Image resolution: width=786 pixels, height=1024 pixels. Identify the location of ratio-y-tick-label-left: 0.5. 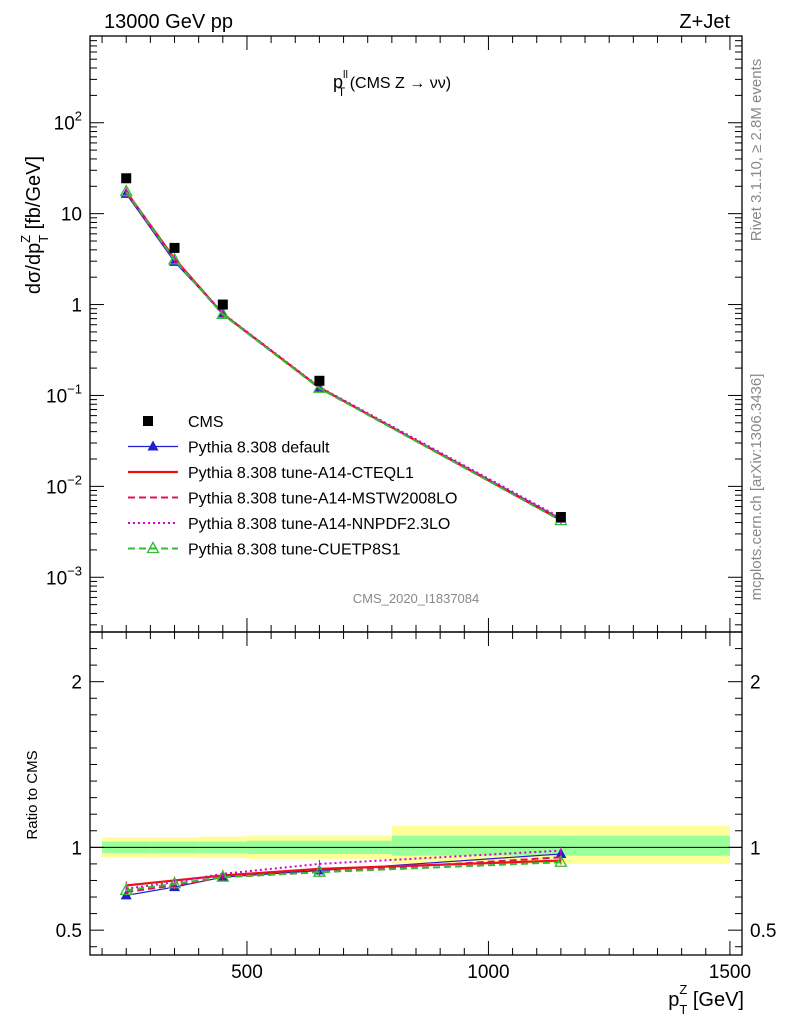
(69, 931).